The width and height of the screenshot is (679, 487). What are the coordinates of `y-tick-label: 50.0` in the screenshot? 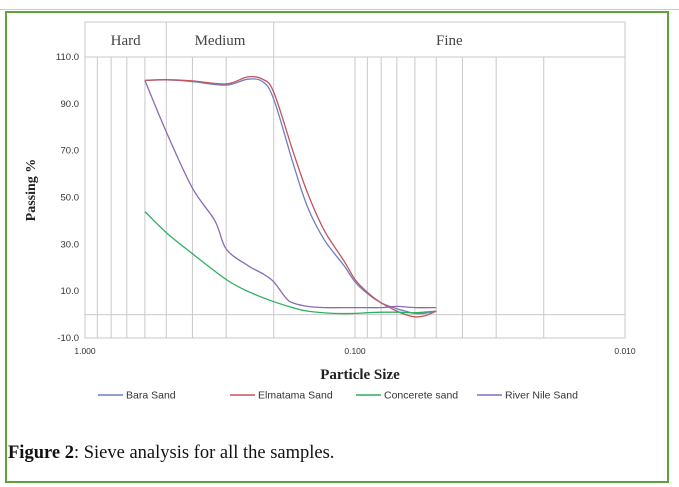 It's located at (70, 198).